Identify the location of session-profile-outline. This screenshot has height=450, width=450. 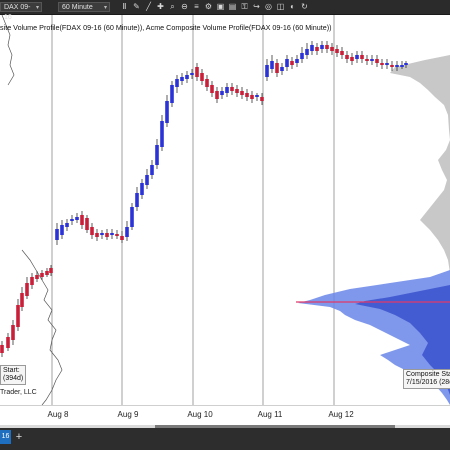
(8, 50).